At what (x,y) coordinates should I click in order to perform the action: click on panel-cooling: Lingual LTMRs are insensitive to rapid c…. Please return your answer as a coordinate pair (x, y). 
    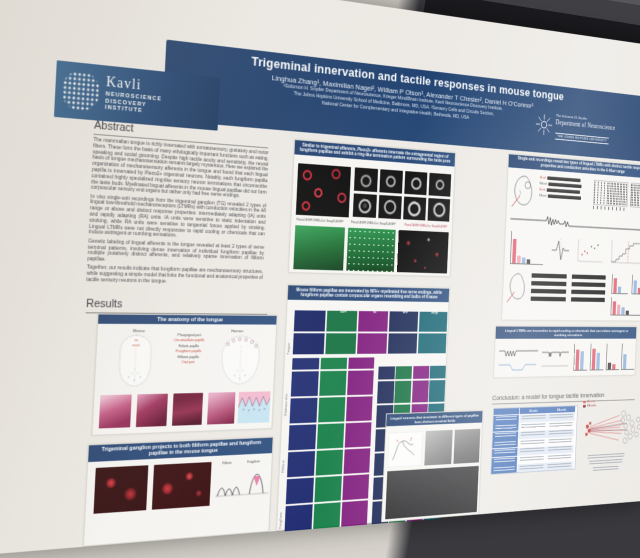
    Looking at the image, I should click on (565, 352).